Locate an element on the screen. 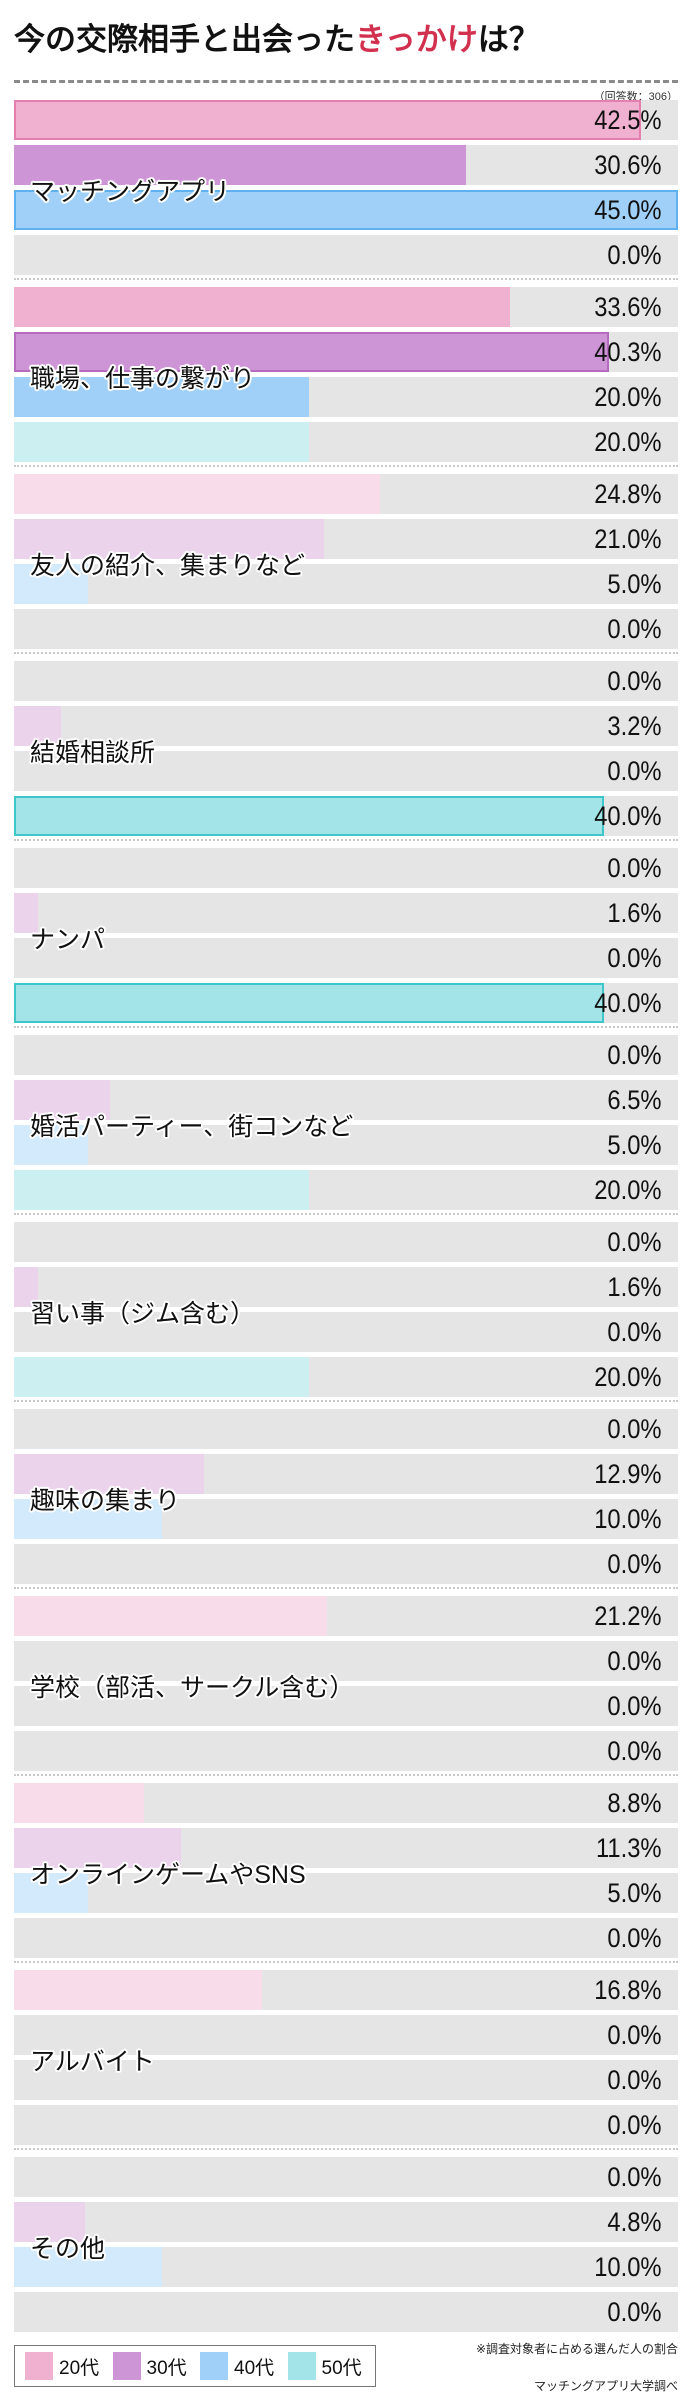 Image resolution: width=690 pixels, height=2402 pixels. data-label: 24.8% is located at coordinates (628, 494).